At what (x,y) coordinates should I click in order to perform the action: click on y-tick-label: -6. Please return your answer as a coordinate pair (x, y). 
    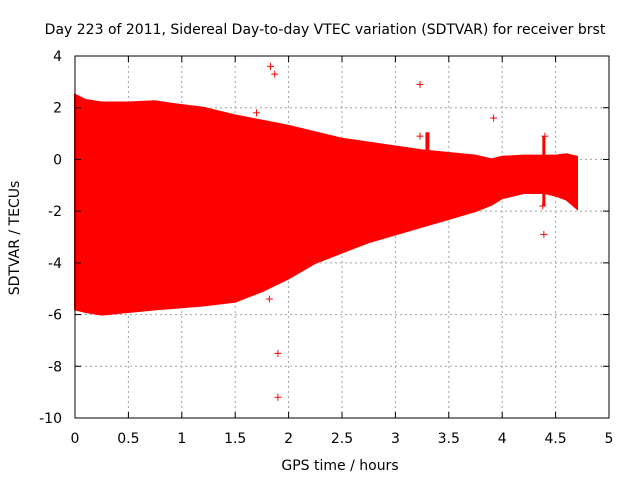
    Looking at the image, I should click on (55, 316).